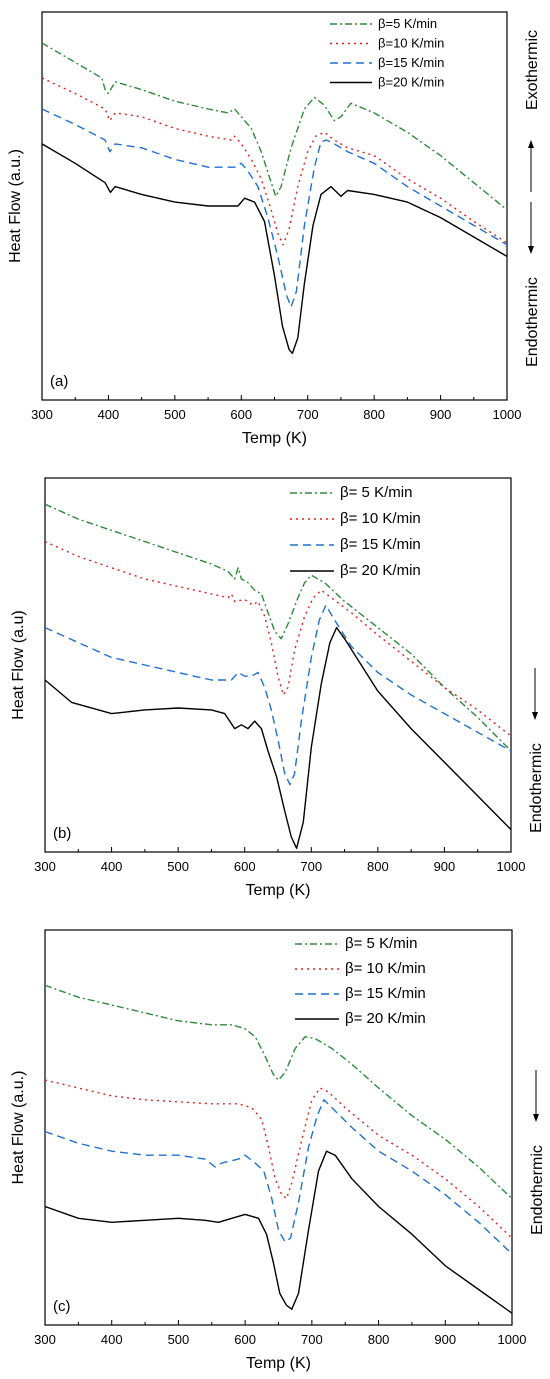 This screenshot has width=550, height=1379. I want to click on panel-label: (b), so click(62, 833).